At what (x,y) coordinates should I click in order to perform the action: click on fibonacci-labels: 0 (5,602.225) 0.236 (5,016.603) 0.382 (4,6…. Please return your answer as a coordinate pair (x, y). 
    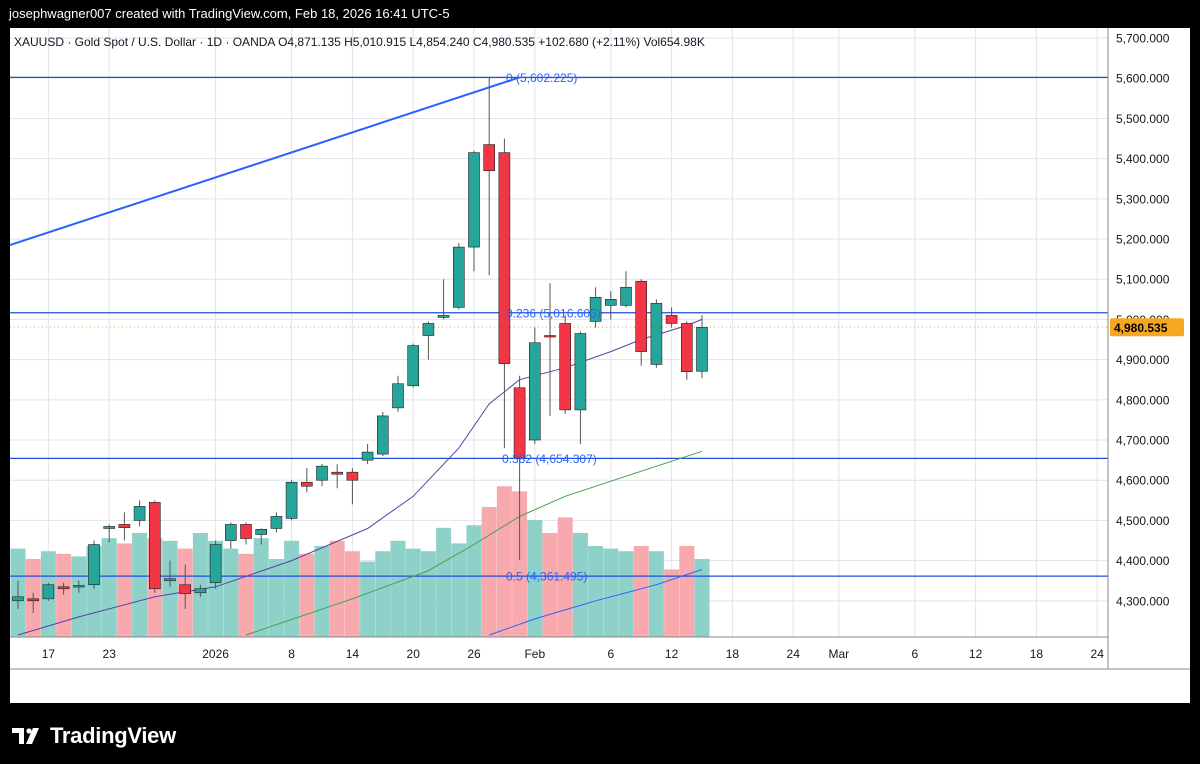
    Looking at the image, I should click on (551, 327).